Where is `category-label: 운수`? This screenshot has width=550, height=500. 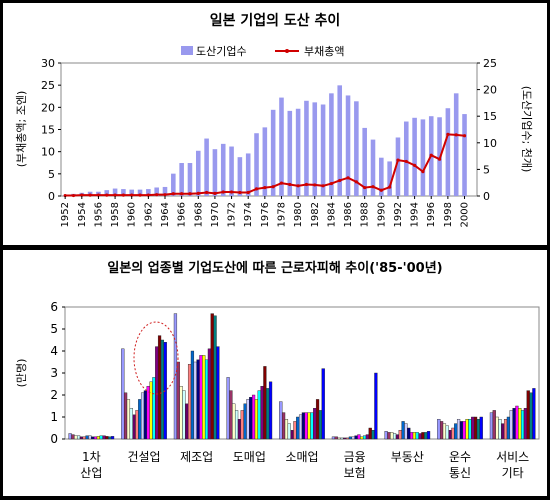 category-label: 운수 is located at coordinates (460, 457).